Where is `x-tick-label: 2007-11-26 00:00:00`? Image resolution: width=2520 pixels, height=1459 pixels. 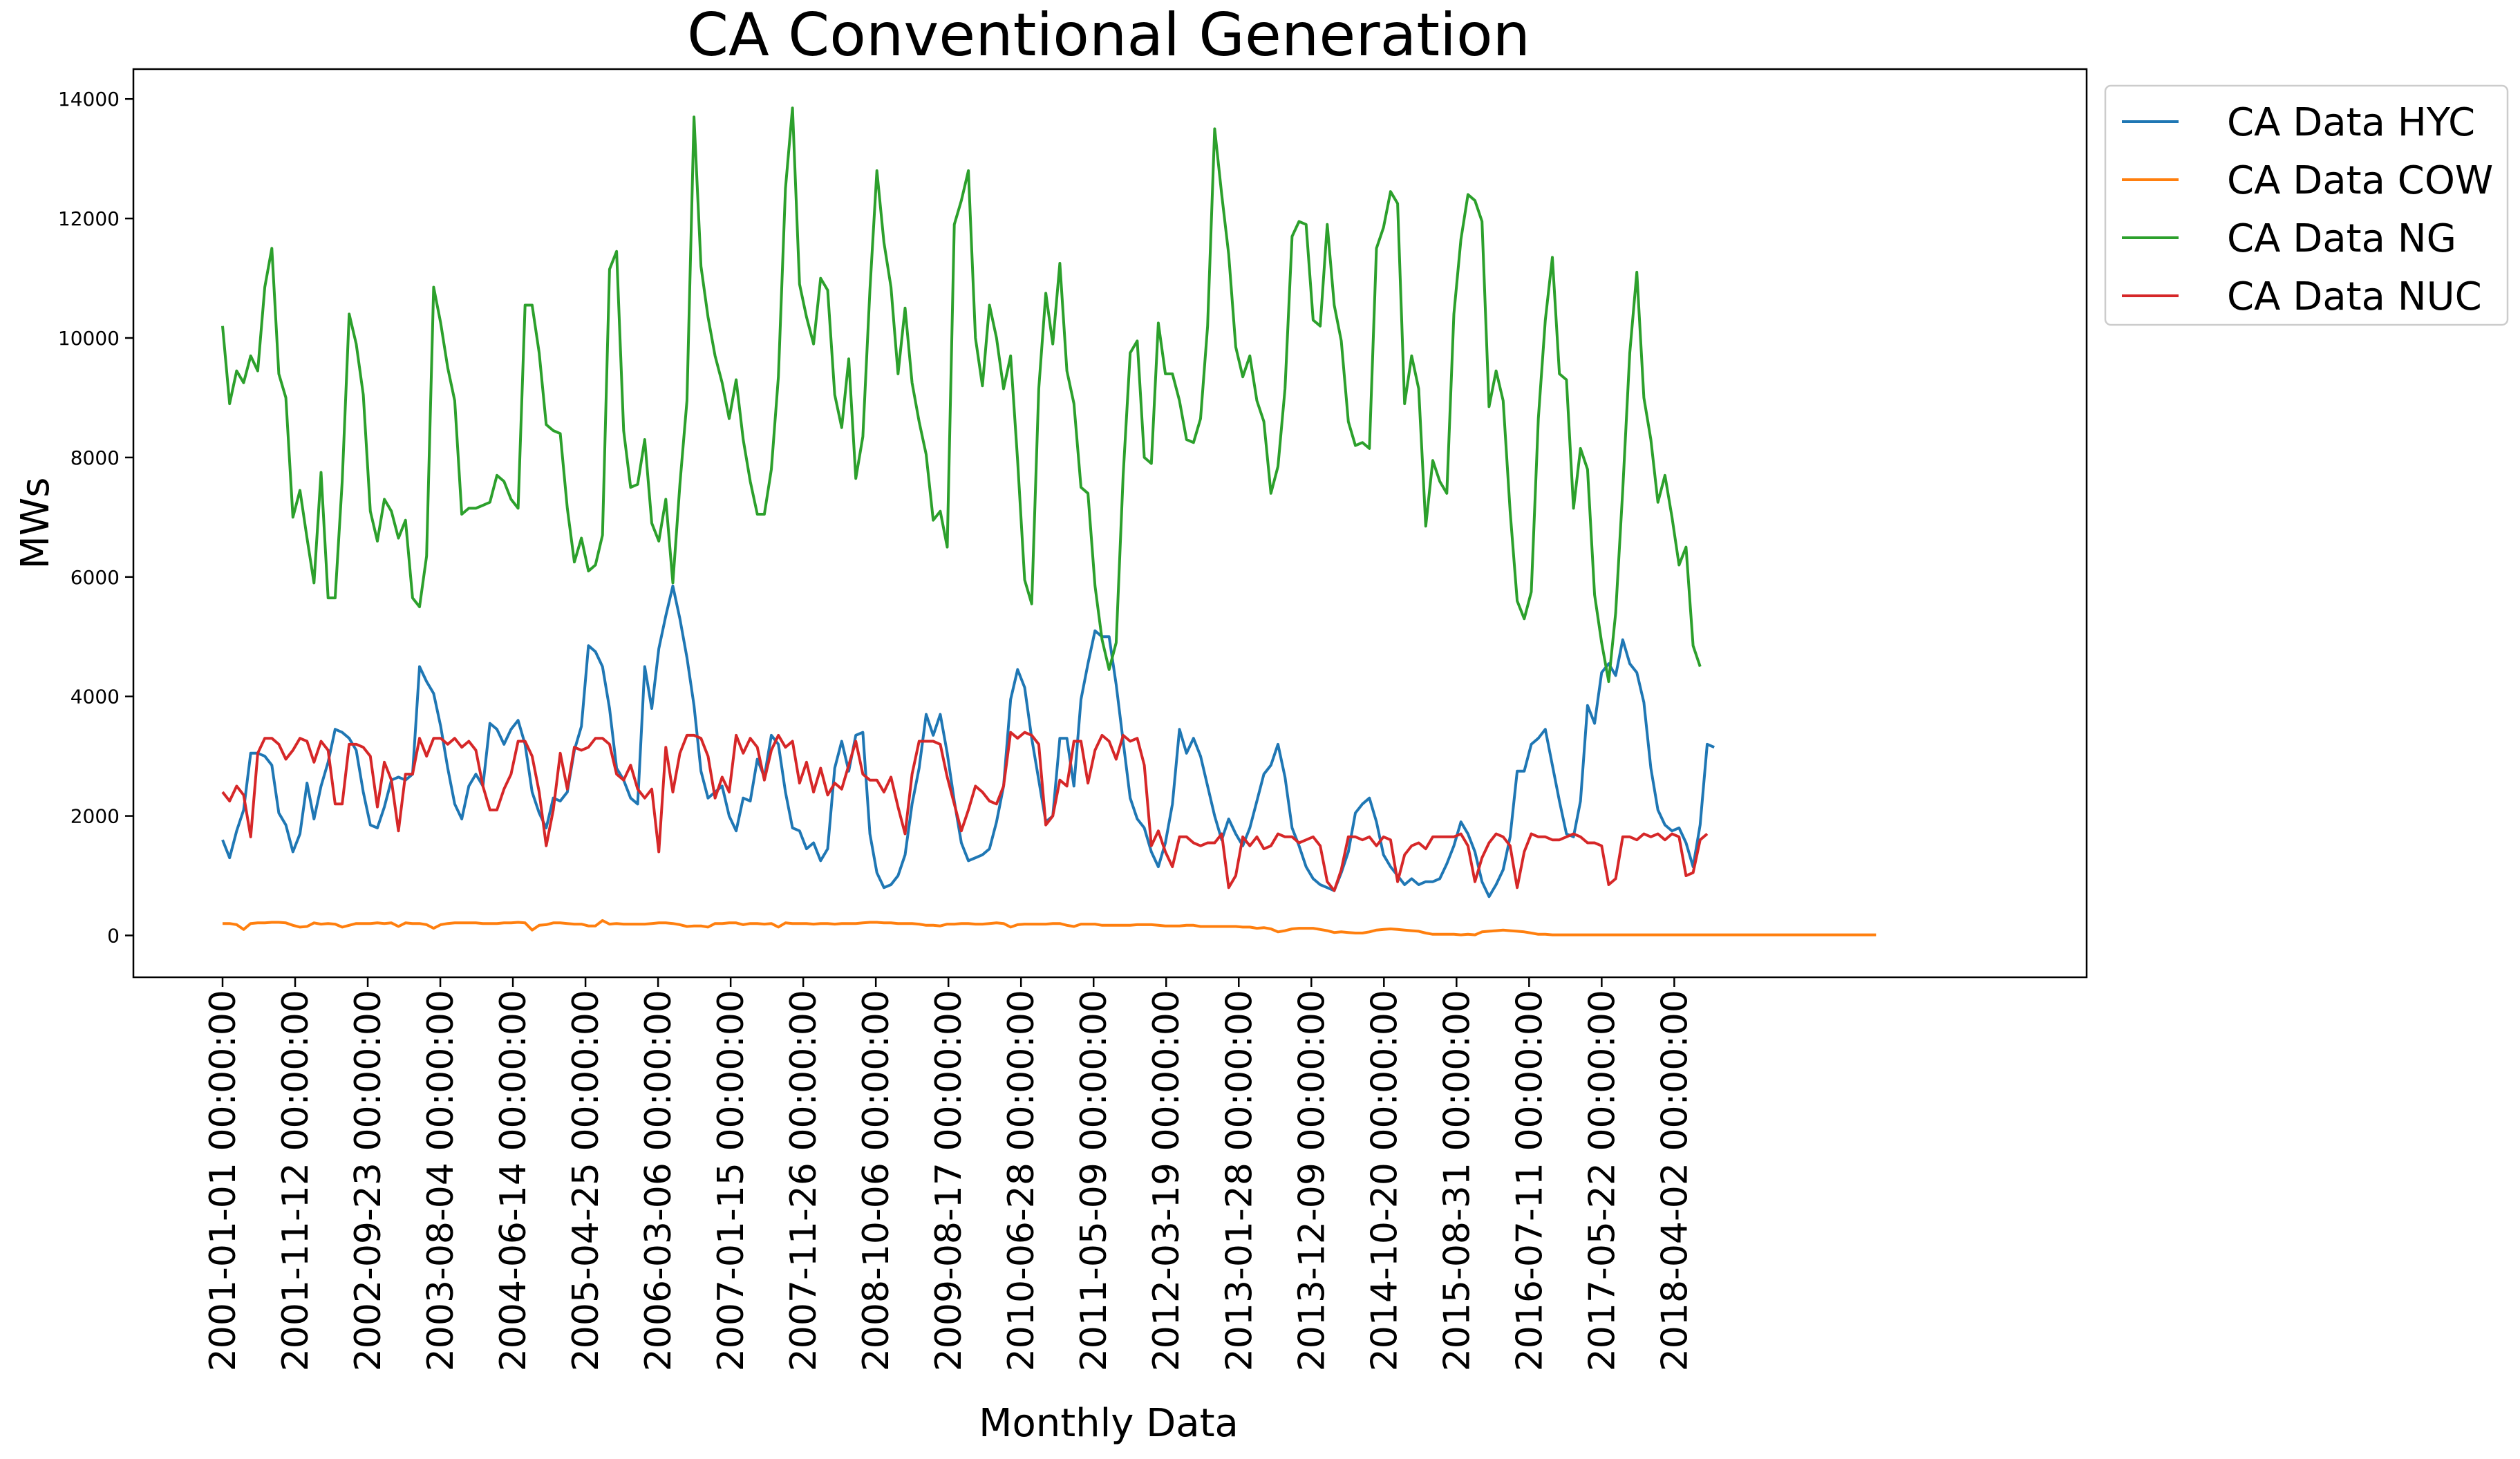
x-tick-label: 2007-11-26 00:00:00 is located at coordinates (804, 1180).